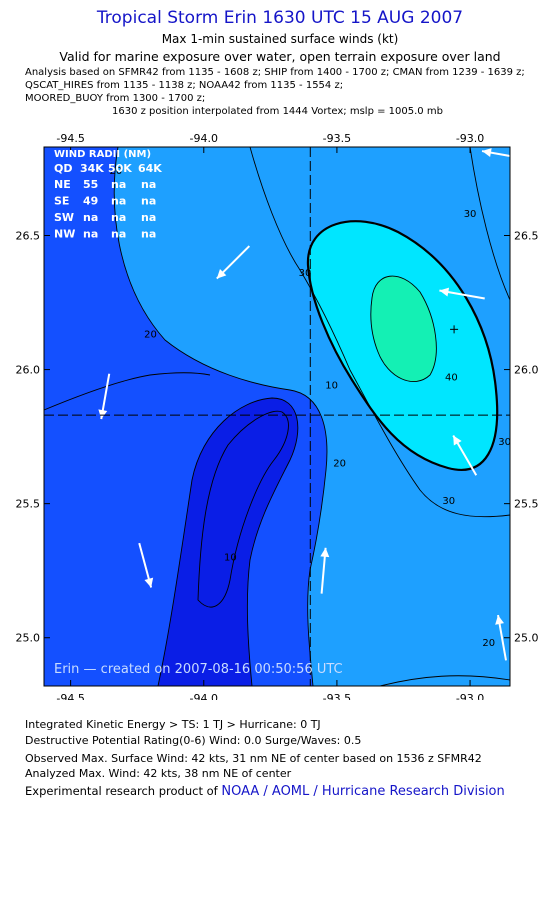  Describe the element at coordinates (451, 378) in the screenshot. I see `contour-label-40-10: 40` at that location.